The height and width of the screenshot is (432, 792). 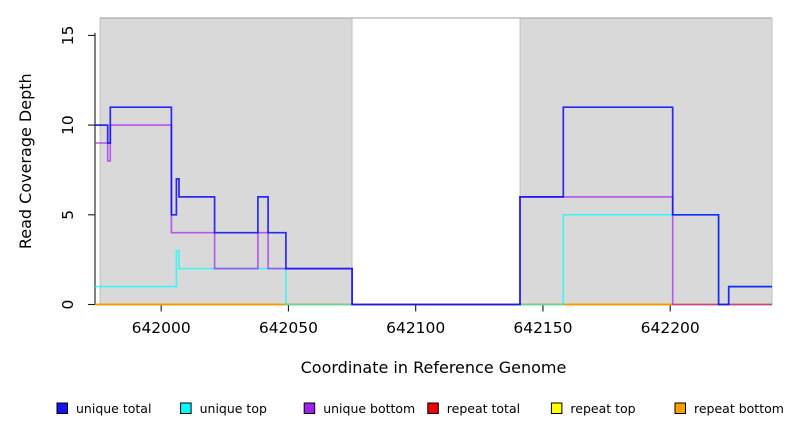 What do you see at coordinates (233, 408) in the screenshot?
I see `legend-label-unique-top: unique top` at bounding box center [233, 408].